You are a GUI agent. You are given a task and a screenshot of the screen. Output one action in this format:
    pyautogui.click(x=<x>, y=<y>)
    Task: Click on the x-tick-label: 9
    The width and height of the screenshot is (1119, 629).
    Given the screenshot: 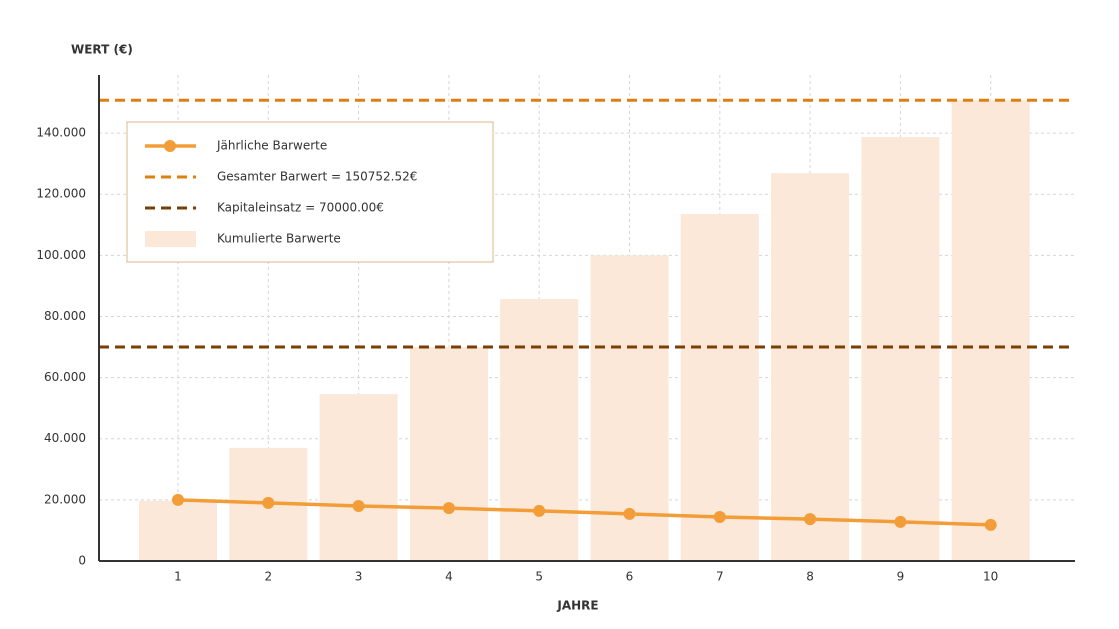 What is the action you would take?
    pyautogui.click(x=901, y=577)
    